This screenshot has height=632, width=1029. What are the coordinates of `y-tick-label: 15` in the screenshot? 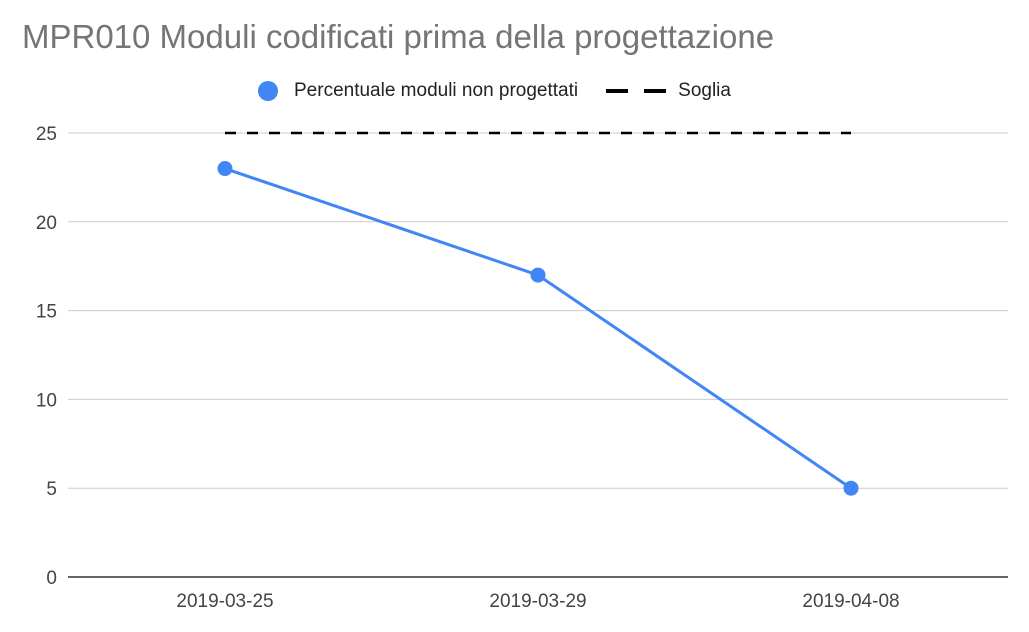 It's located at (46, 312).